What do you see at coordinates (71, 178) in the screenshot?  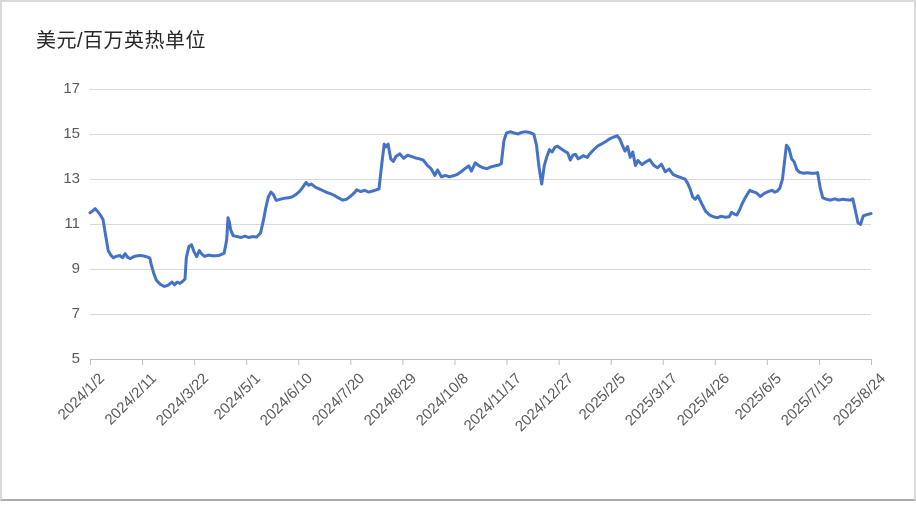 I see `y-axis-tick-label: 13` at bounding box center [71, 178].